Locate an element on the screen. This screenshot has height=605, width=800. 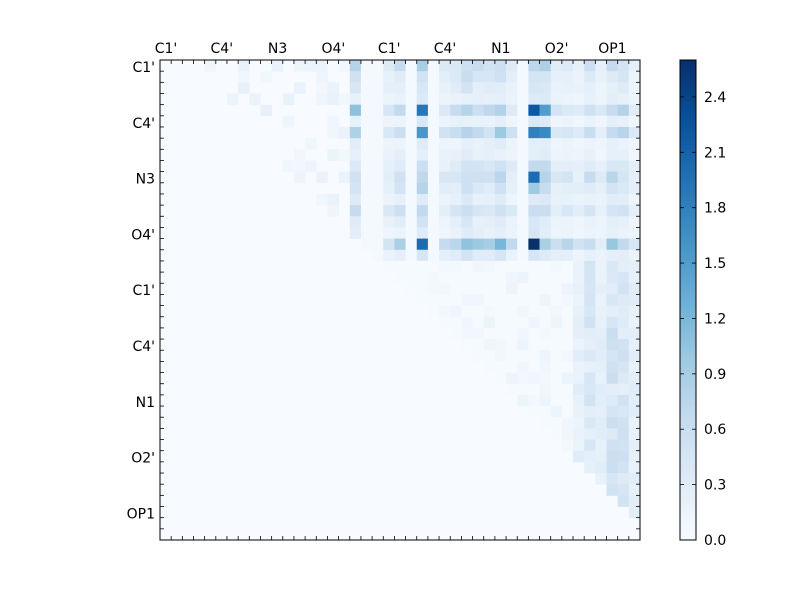
colorbar-tick-label: 1.5 is located at coordinates (715, 264).